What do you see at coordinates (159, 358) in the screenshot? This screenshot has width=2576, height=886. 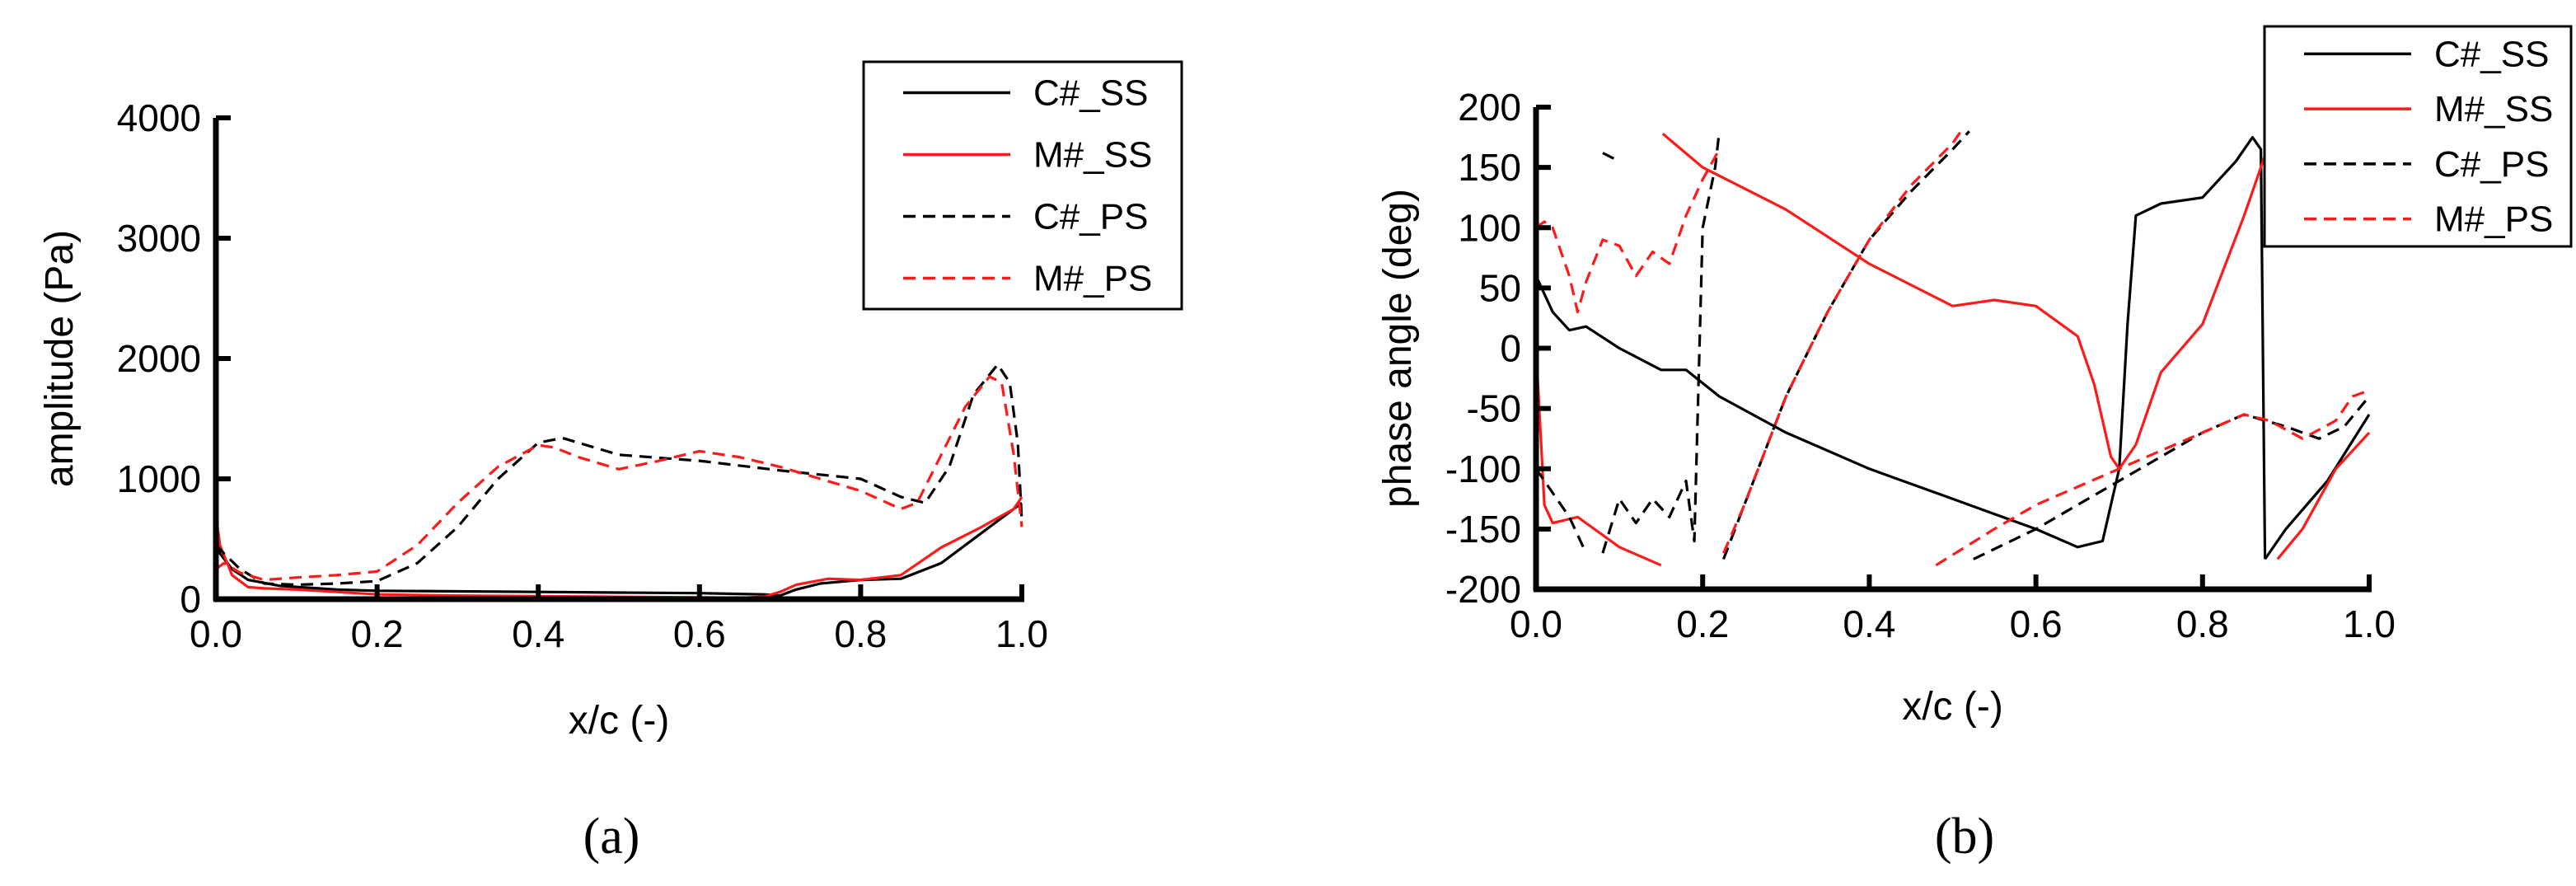 I see `y-tick-label: 2000` at bounding box center [159, 358].